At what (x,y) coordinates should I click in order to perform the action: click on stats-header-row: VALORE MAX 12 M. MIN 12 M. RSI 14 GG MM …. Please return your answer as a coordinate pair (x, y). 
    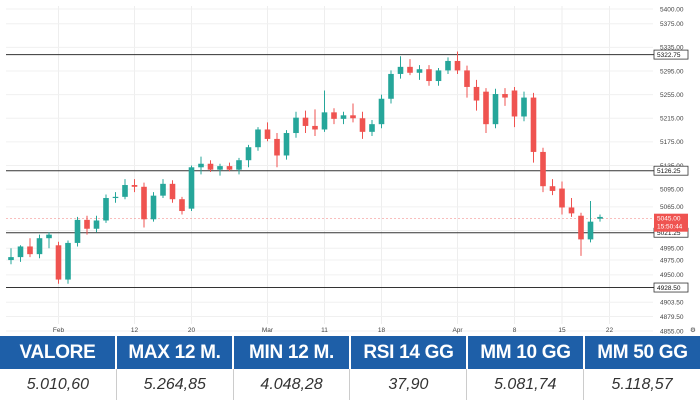
    Looking at the image, I should click on (350, 352).